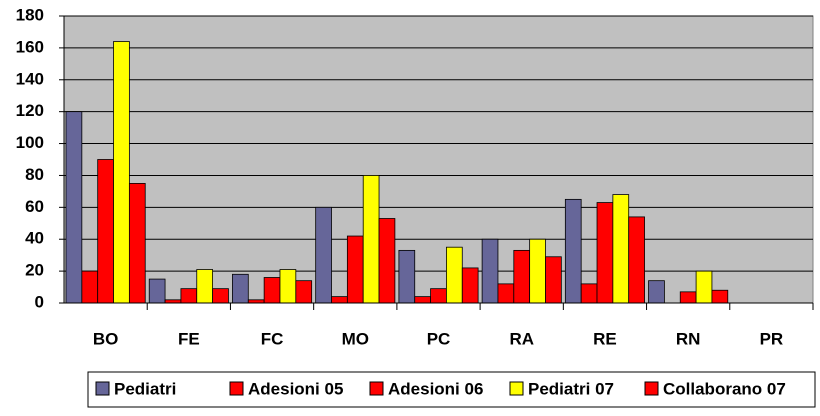 The height and width of the screenshot is (416, 820). I want to click on y-tick-label: 80, so click(34, 174).